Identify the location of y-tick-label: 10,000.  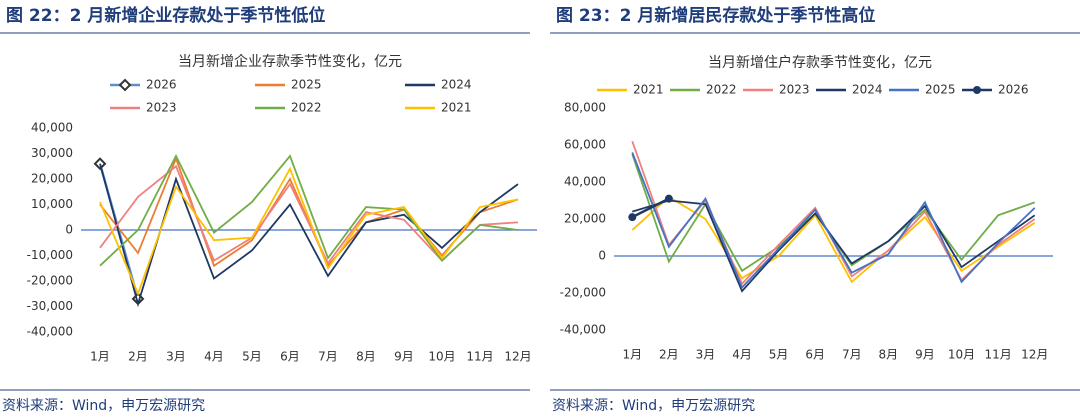
(52, 204).